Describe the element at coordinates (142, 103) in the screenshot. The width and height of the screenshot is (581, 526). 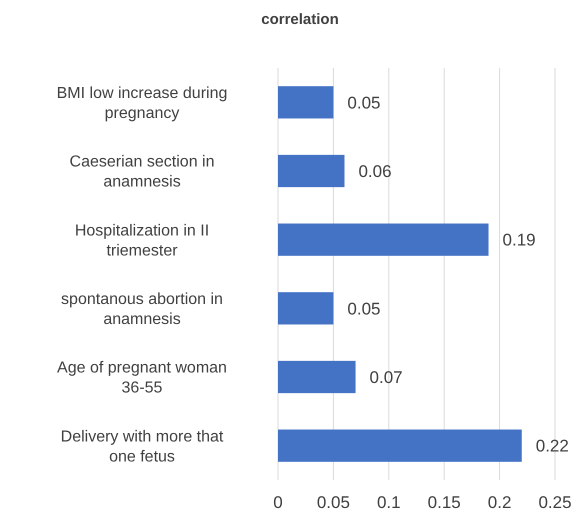
I see `y-tick-label: BMI low increase during pregnancy` at that location.